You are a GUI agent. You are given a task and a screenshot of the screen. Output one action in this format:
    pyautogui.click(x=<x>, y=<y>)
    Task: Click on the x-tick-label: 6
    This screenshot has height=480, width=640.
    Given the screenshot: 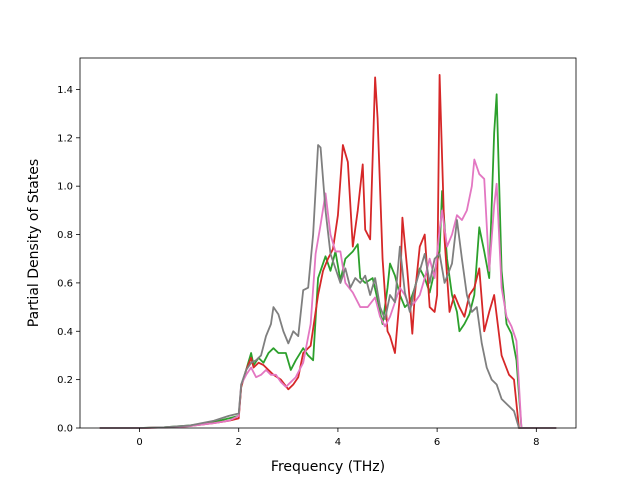 What is the action you would take?
    pyautogui.click(x=437, y=442)
    